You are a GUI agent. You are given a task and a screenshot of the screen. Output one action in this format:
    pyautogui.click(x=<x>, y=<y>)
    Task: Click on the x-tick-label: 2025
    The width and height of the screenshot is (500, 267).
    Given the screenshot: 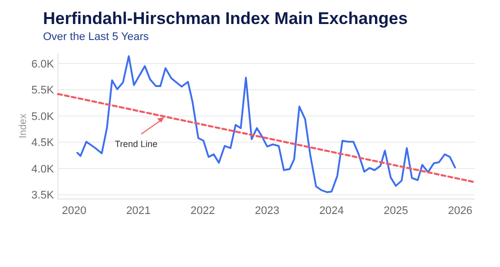 What is the action you would take?
    pyautogui.click(x=396, y=211)
    